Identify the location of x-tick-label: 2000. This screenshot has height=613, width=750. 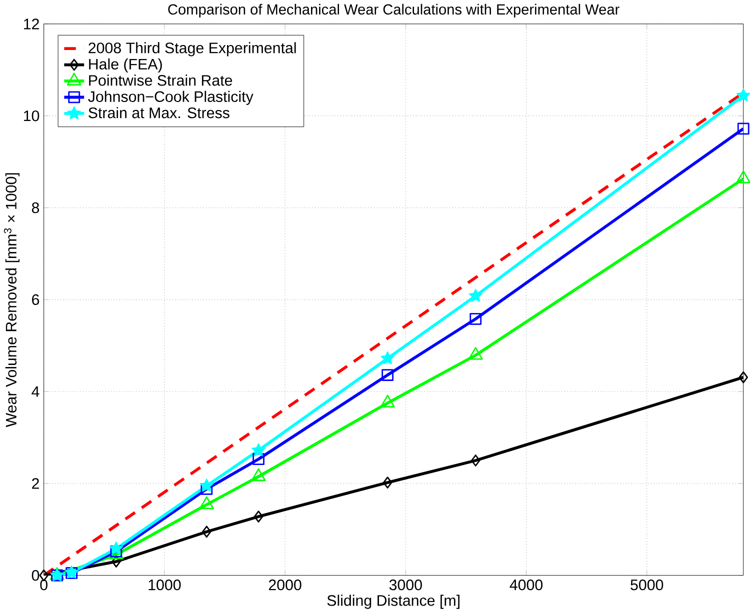
(285, 585).